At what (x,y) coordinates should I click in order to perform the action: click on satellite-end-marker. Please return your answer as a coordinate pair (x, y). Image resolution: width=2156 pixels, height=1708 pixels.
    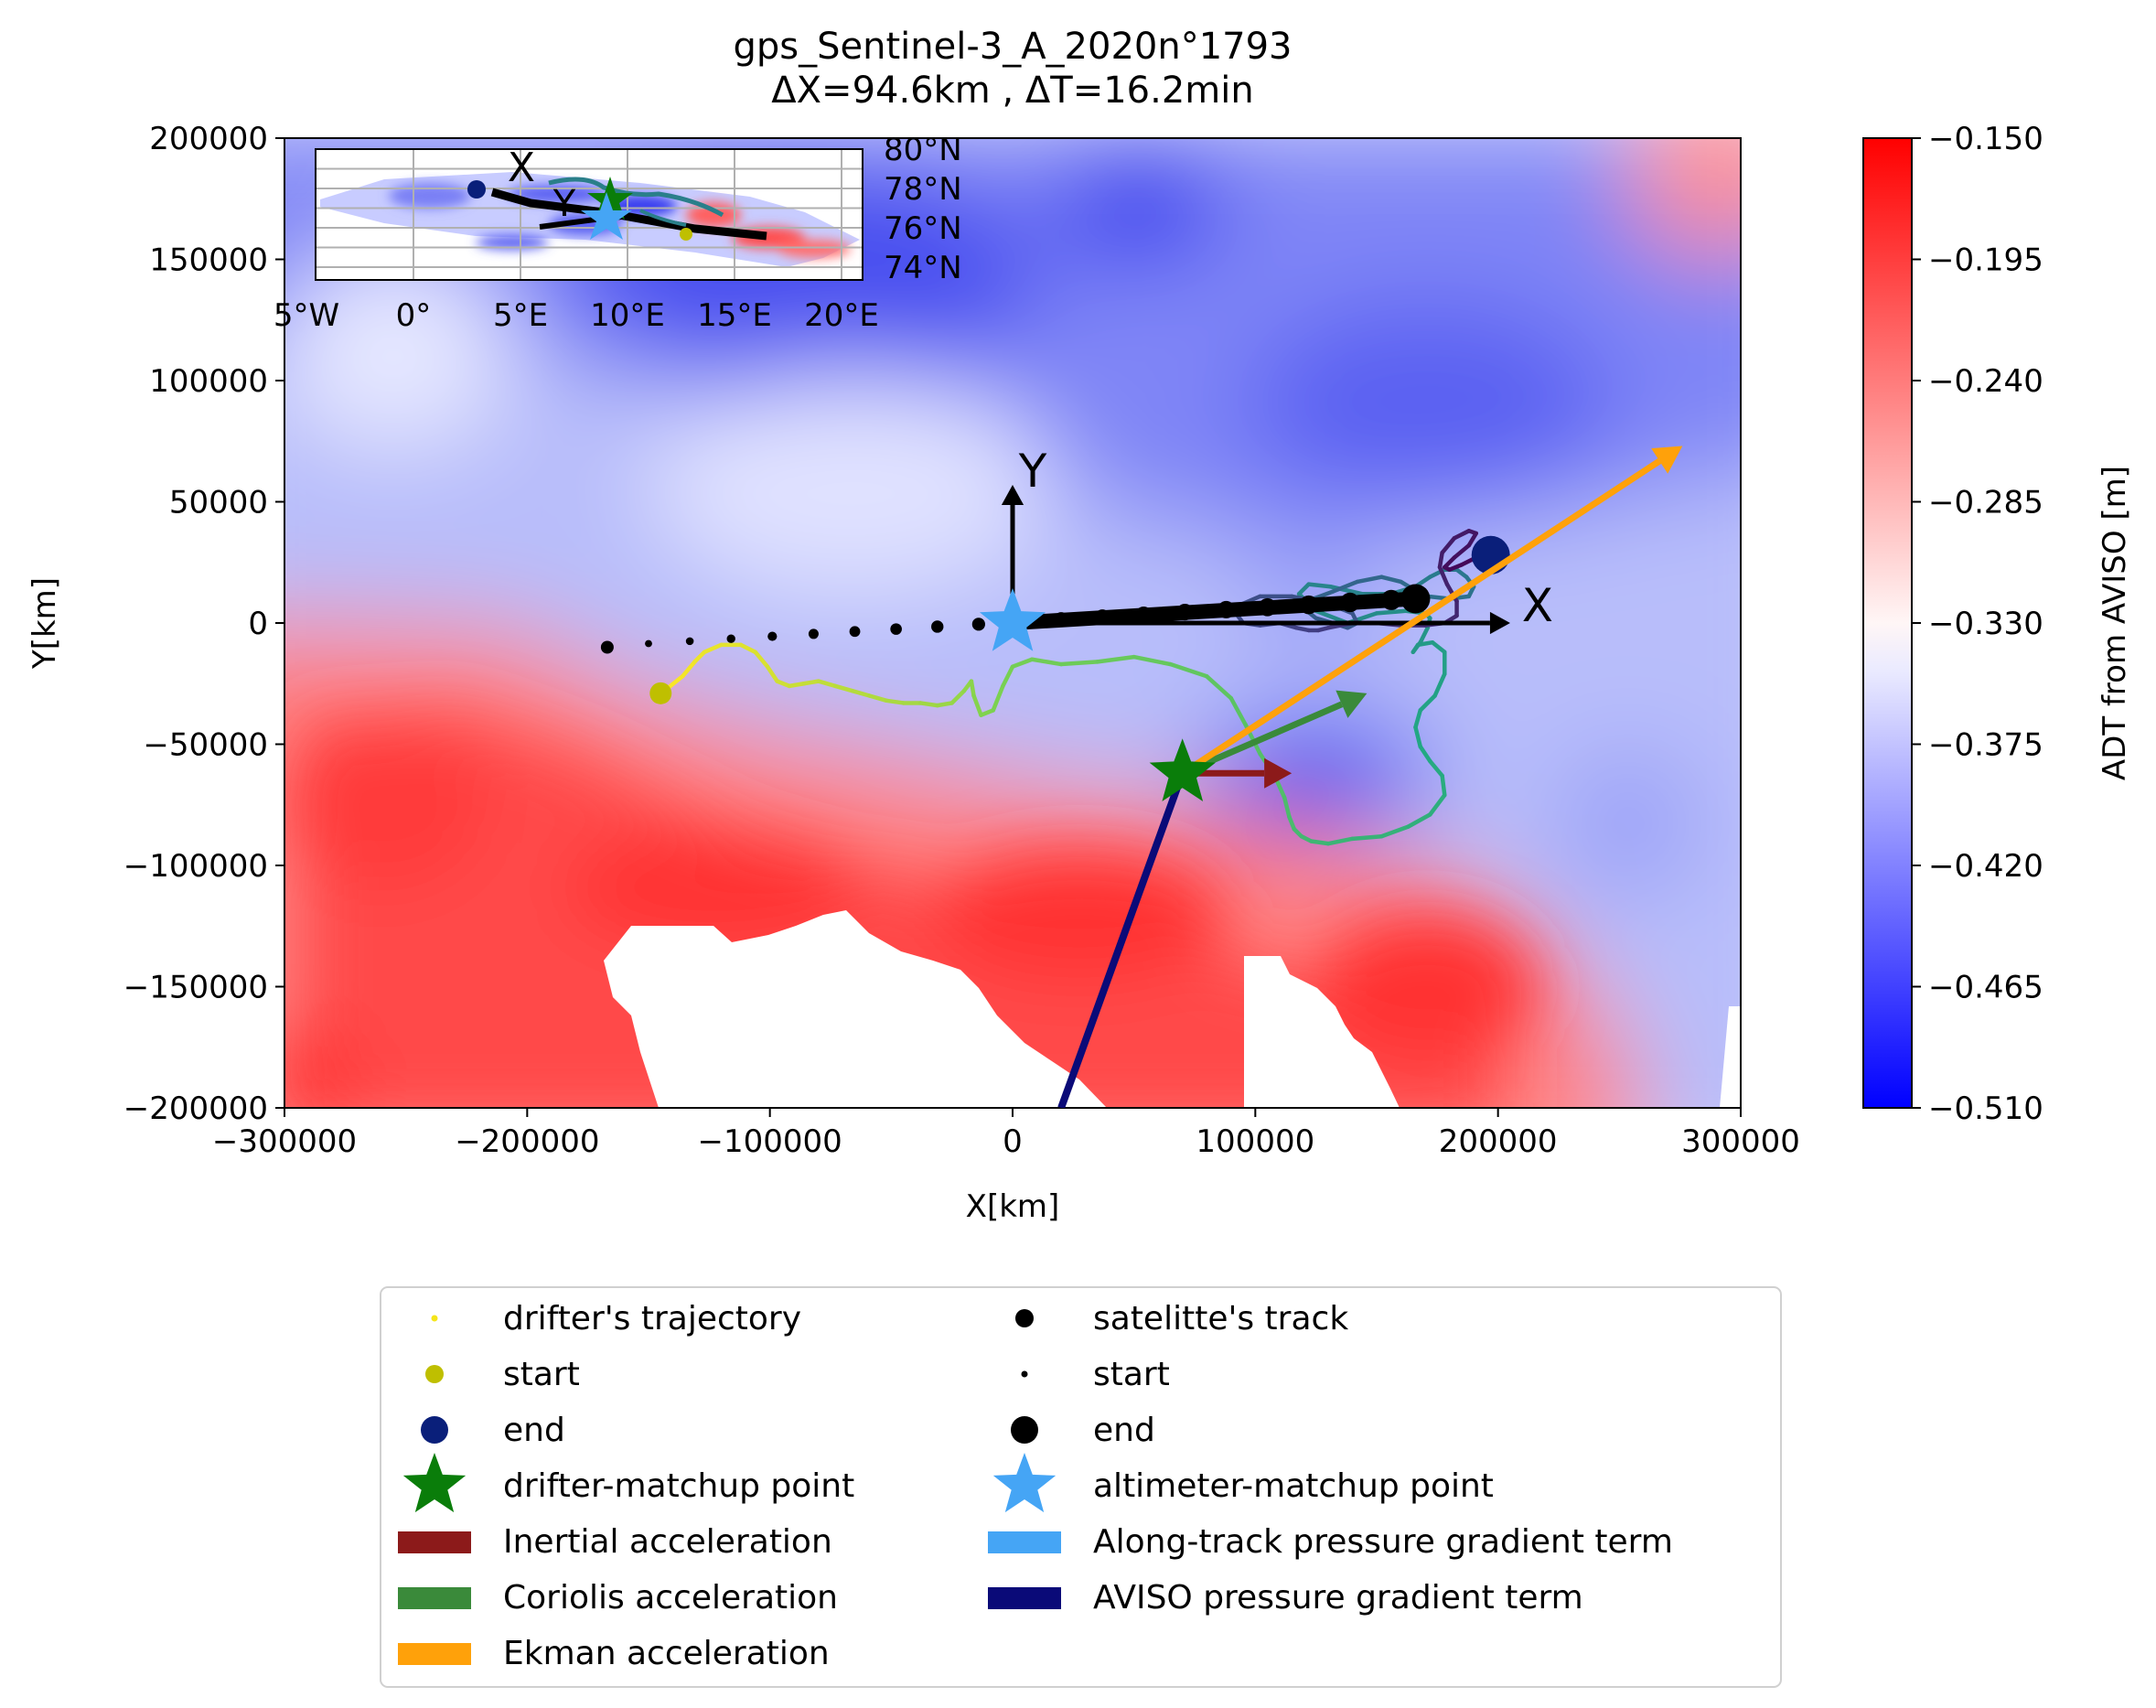
    Looking at the image, I should click on (1415, 599).